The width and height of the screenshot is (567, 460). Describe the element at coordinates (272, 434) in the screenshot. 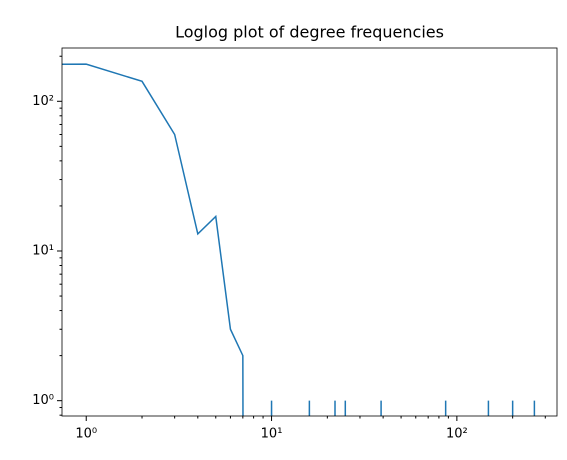

I see `x-tick-label: 10¹` at that location.